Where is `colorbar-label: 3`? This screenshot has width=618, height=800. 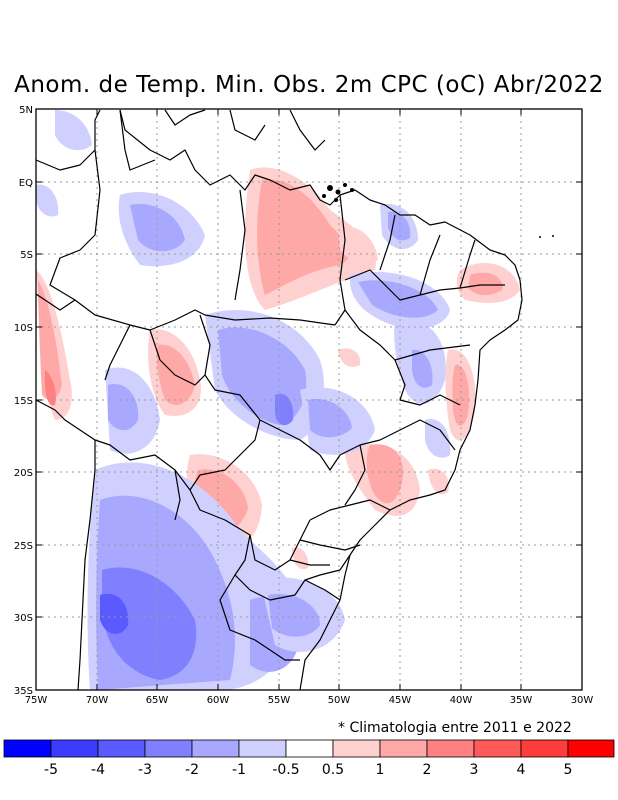
colorbar-label: 3 is located at coordinates (474, 770).